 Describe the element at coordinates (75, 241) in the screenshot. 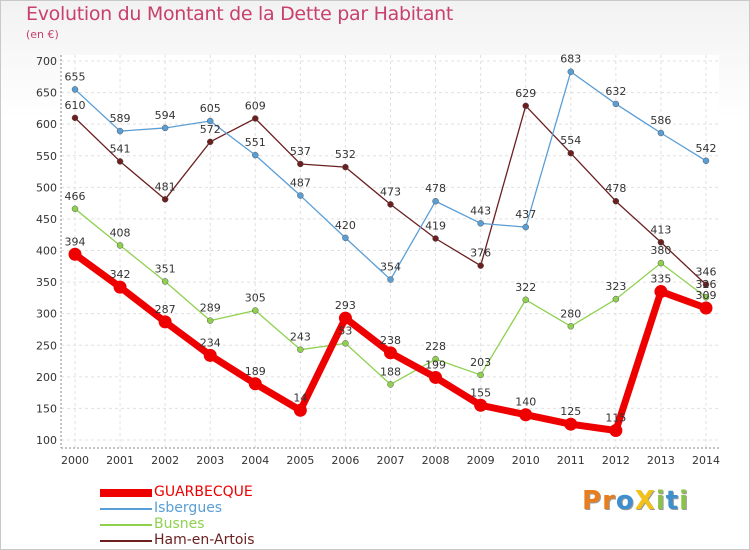

I see `data-label: 394` at that location.